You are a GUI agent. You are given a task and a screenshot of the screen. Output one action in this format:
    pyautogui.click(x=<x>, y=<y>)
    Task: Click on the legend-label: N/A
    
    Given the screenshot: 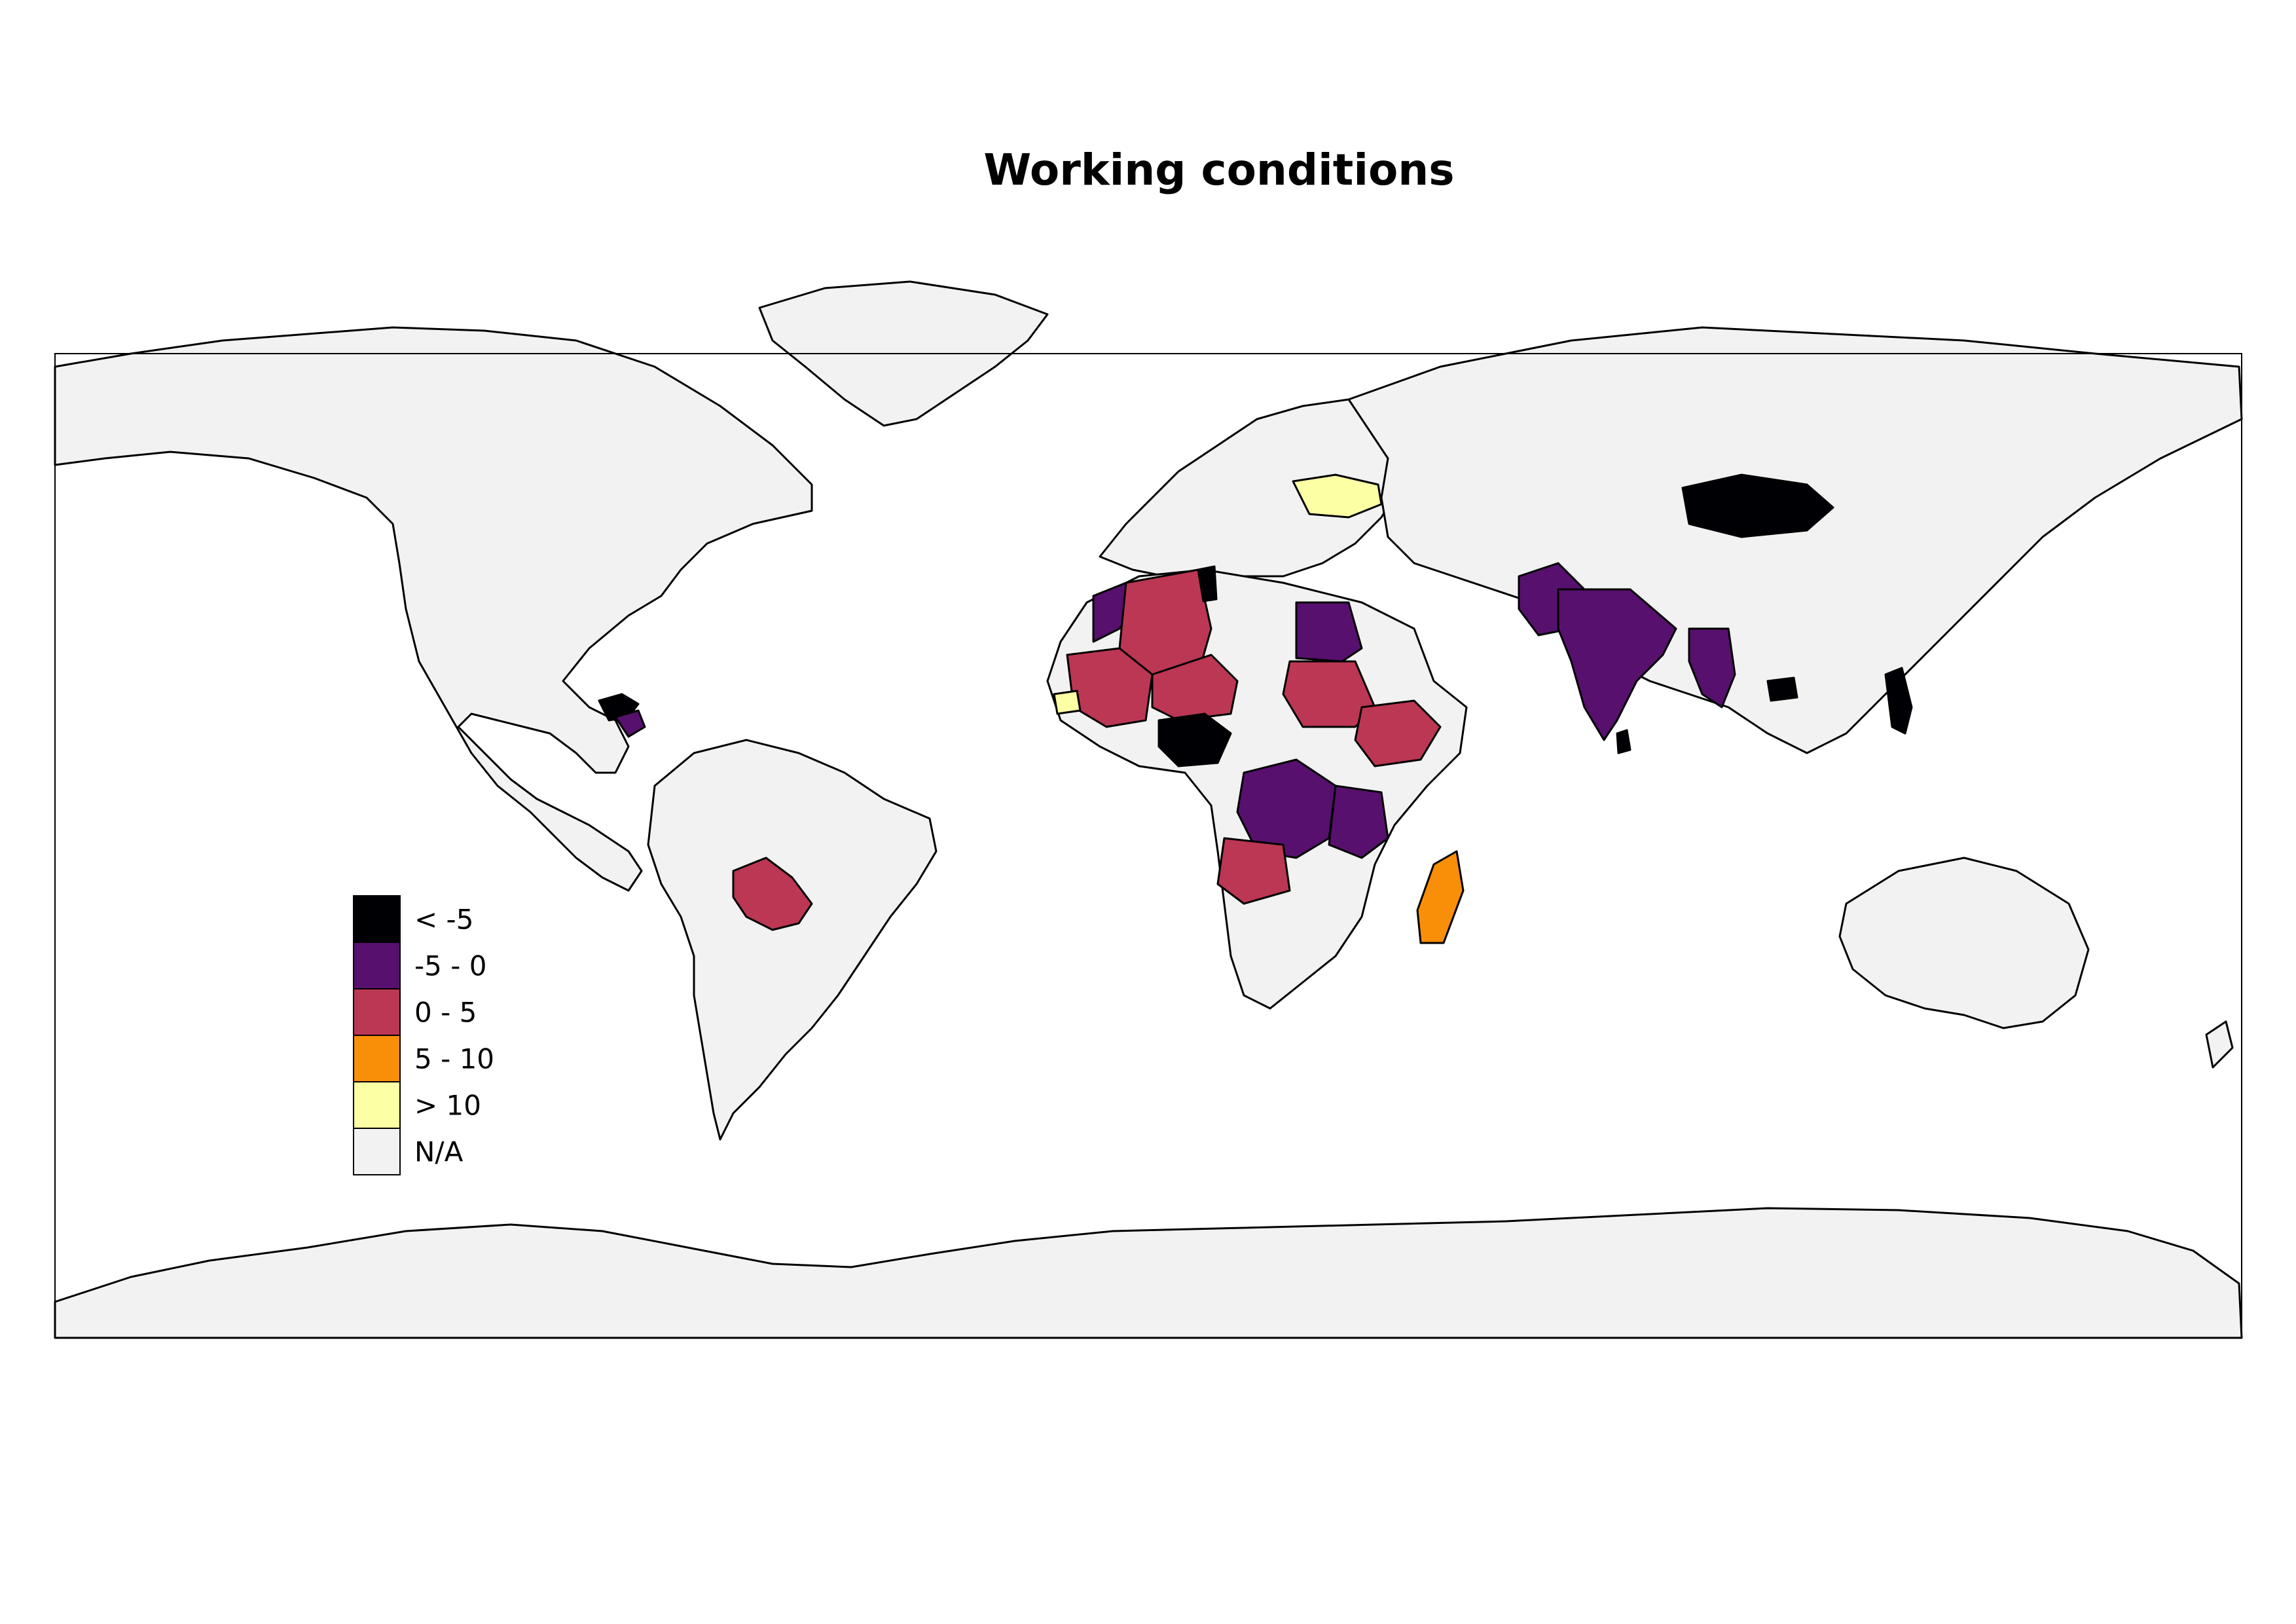 What is the action you would take?
    pyautogui.click(x=439, y=1152)
    